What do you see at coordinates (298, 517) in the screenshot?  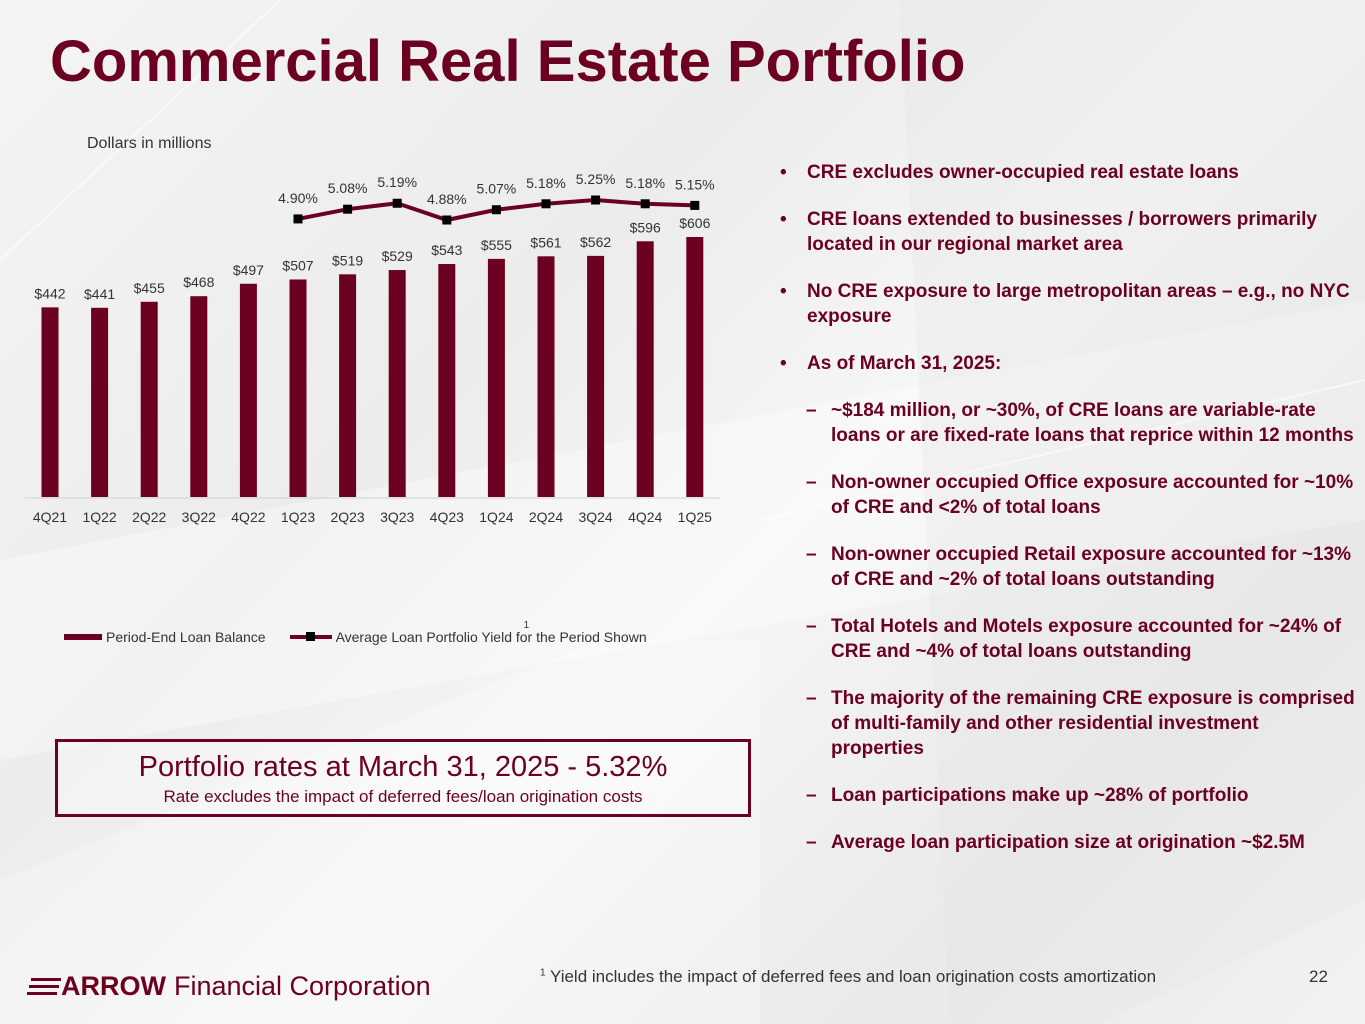 I see `x-tick-label: 1Q23` at bounding box center [298, 517].